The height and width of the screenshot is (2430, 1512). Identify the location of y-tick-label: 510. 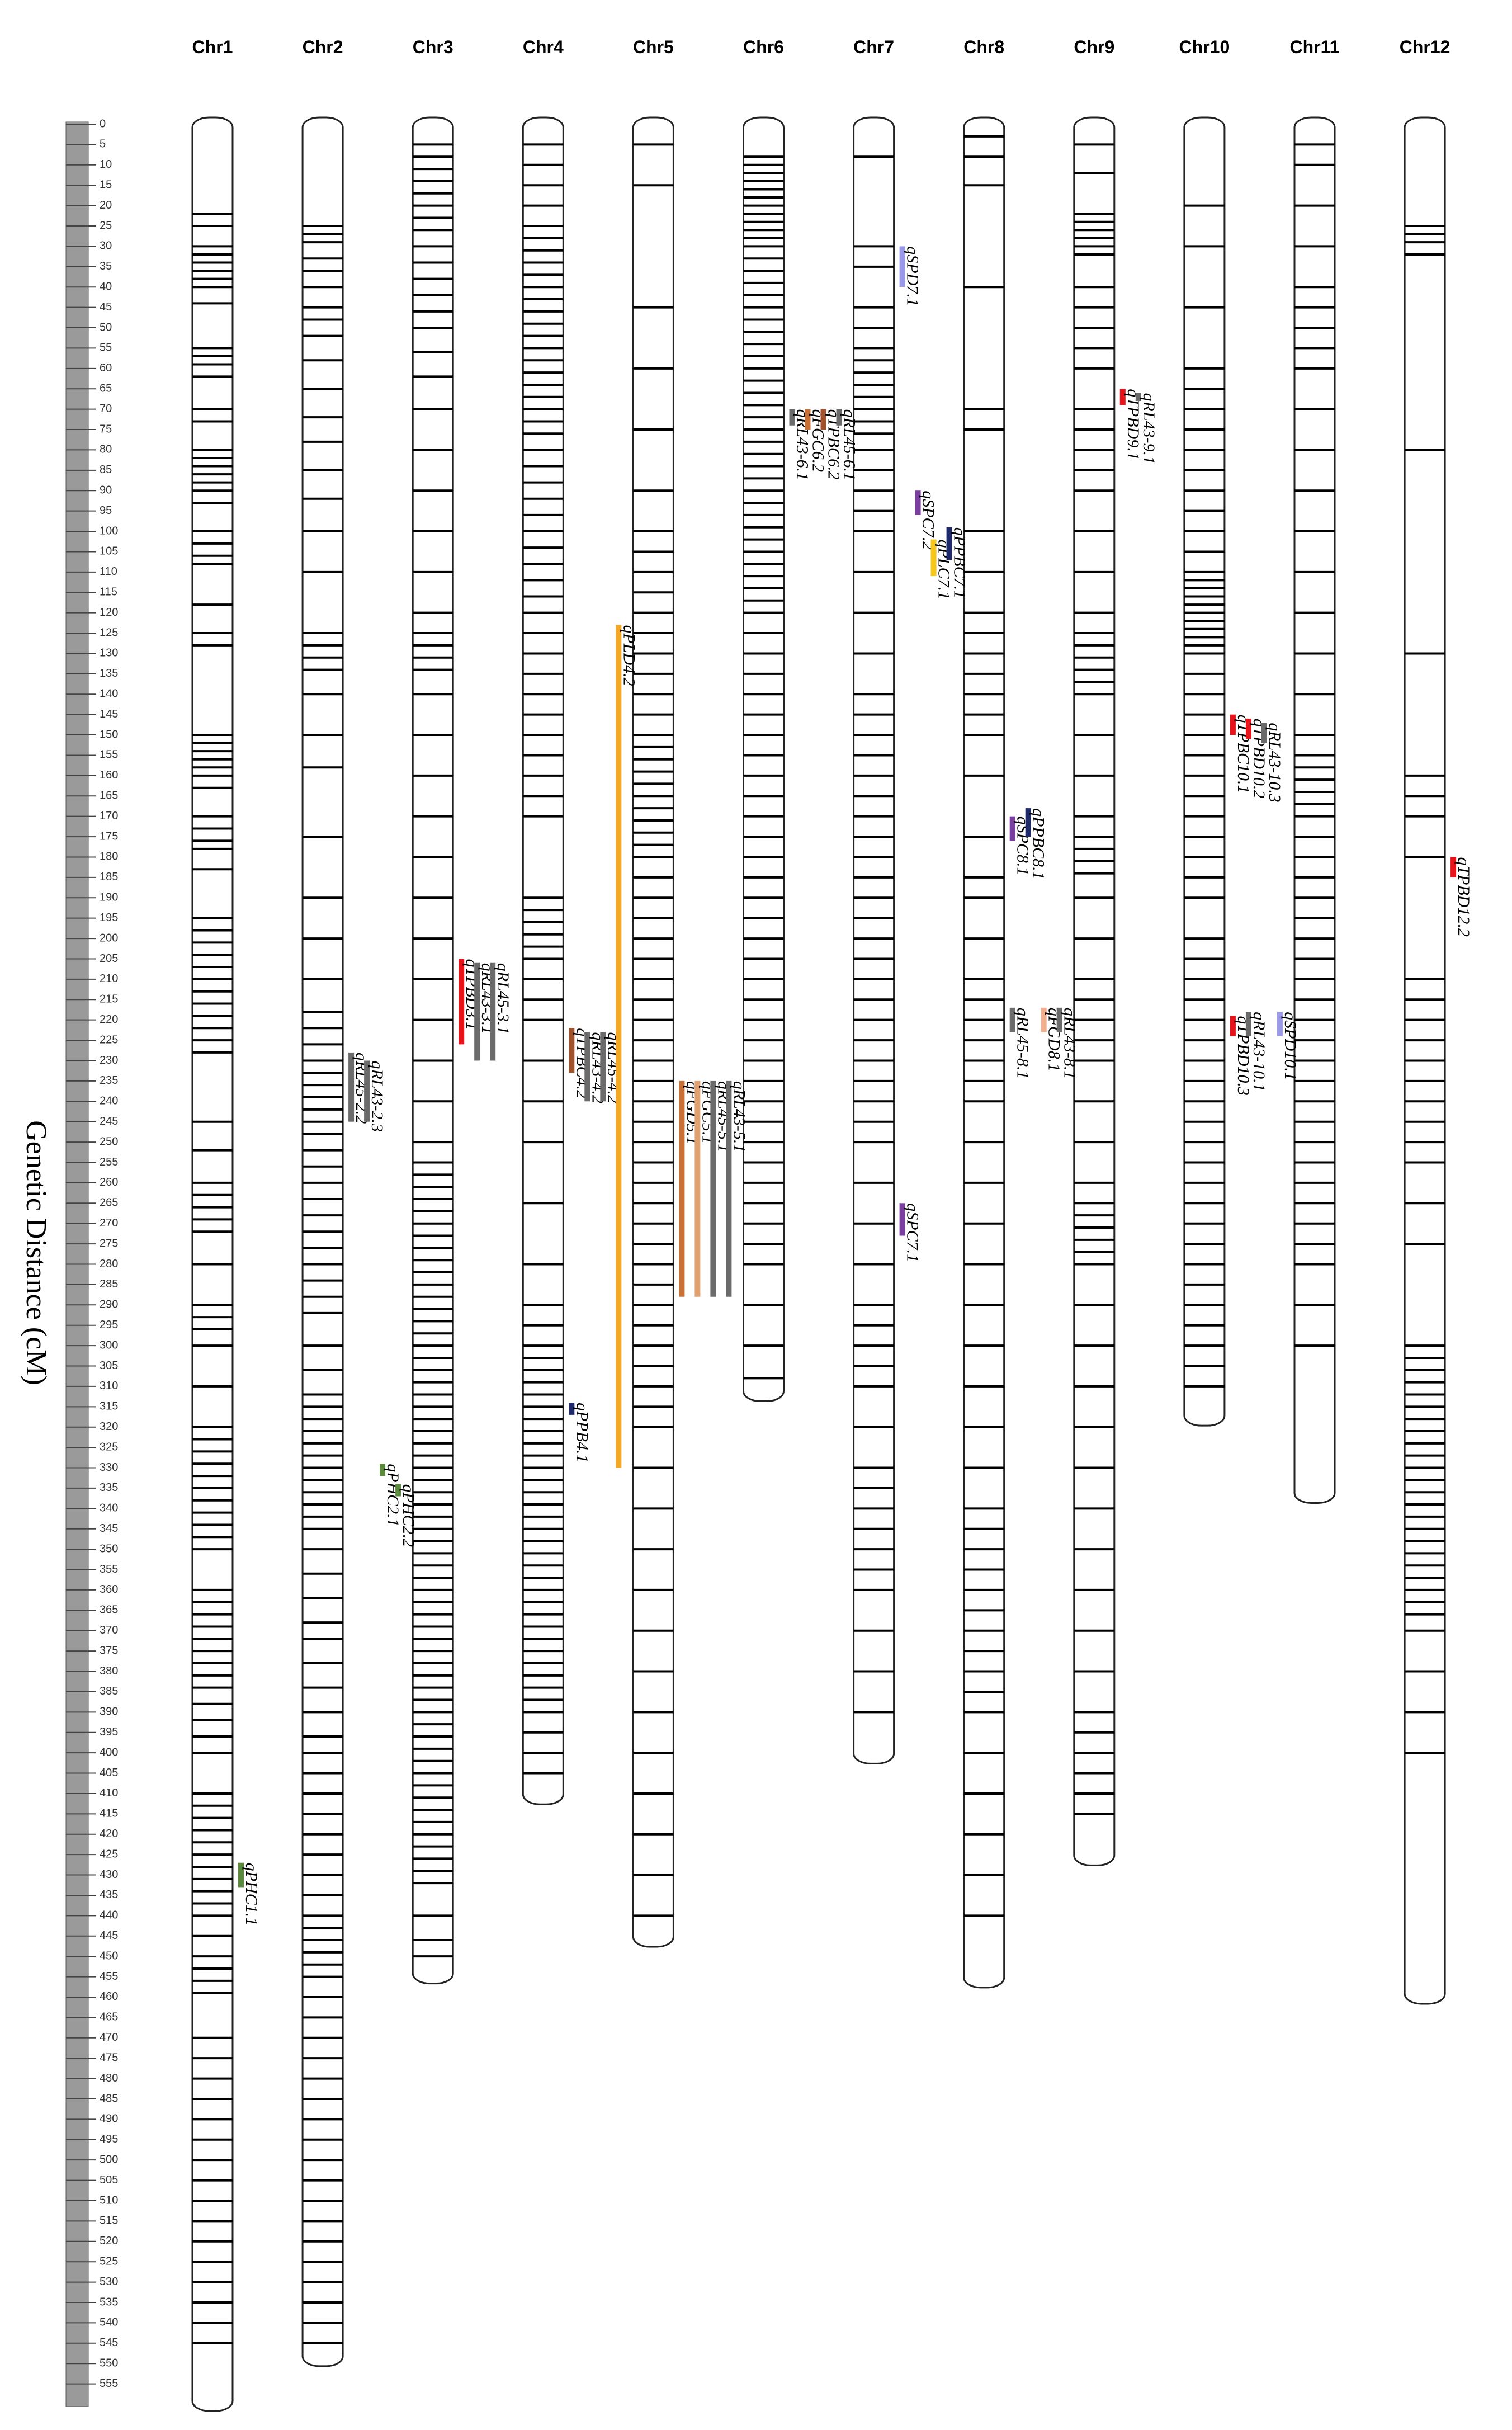
(109, 2200).